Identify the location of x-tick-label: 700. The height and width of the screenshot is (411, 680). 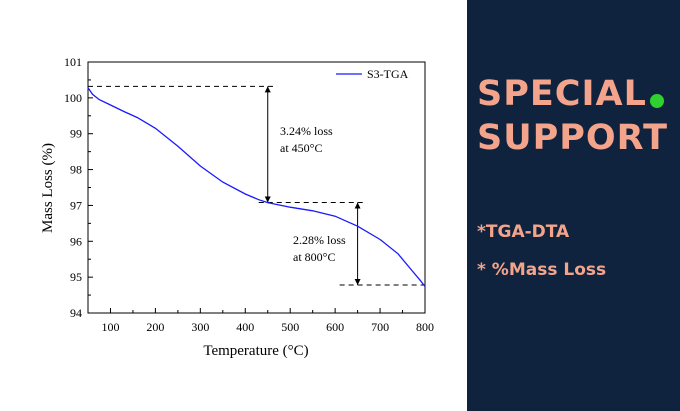
(380, 327).